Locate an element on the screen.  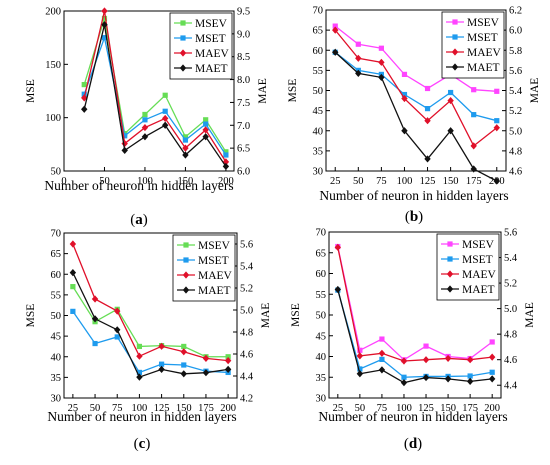
legend-label: MSEV is located at coordinates (214, 246).